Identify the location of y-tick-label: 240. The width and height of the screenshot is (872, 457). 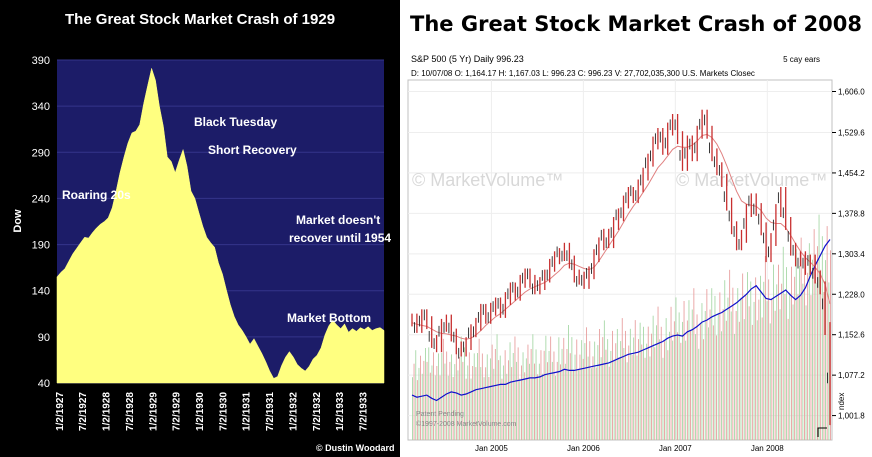
(41, 199).